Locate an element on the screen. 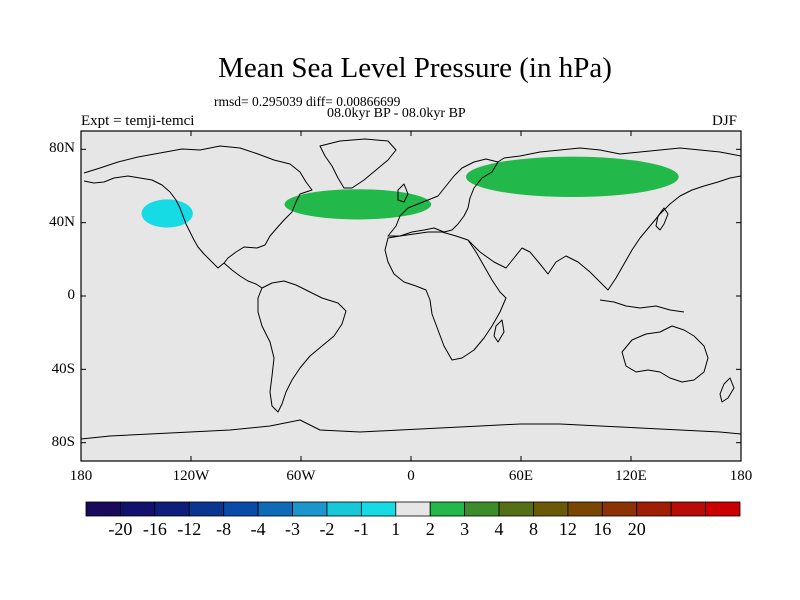 The height and width of the screenshot is (600, 800). colorbar-label: 3 is located at coordinates (465, 529).